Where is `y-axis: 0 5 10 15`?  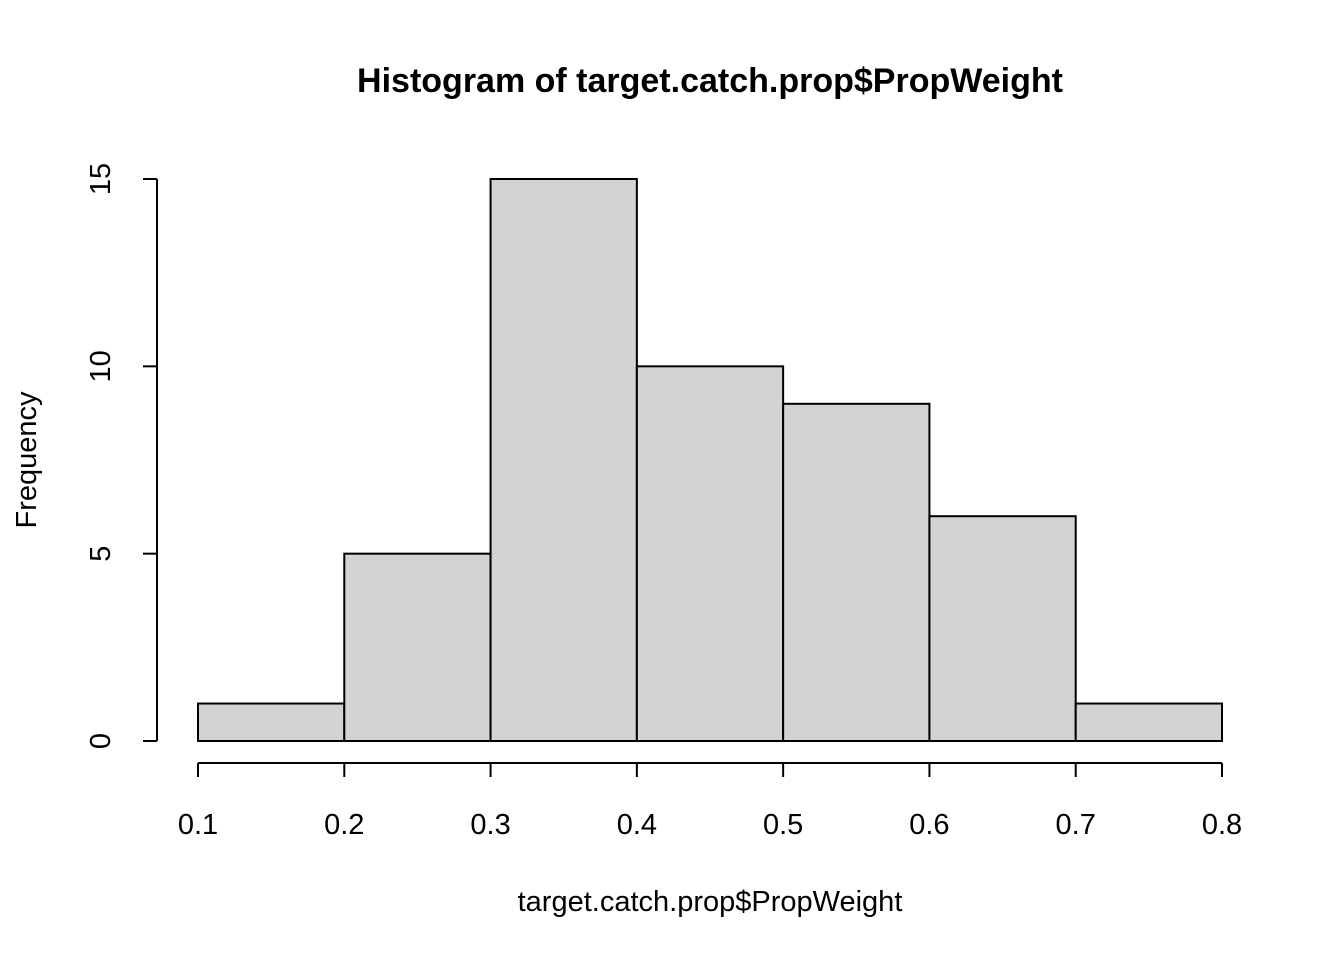
y-axis: 0 5 10 15 is located at coordinates (121, 456).